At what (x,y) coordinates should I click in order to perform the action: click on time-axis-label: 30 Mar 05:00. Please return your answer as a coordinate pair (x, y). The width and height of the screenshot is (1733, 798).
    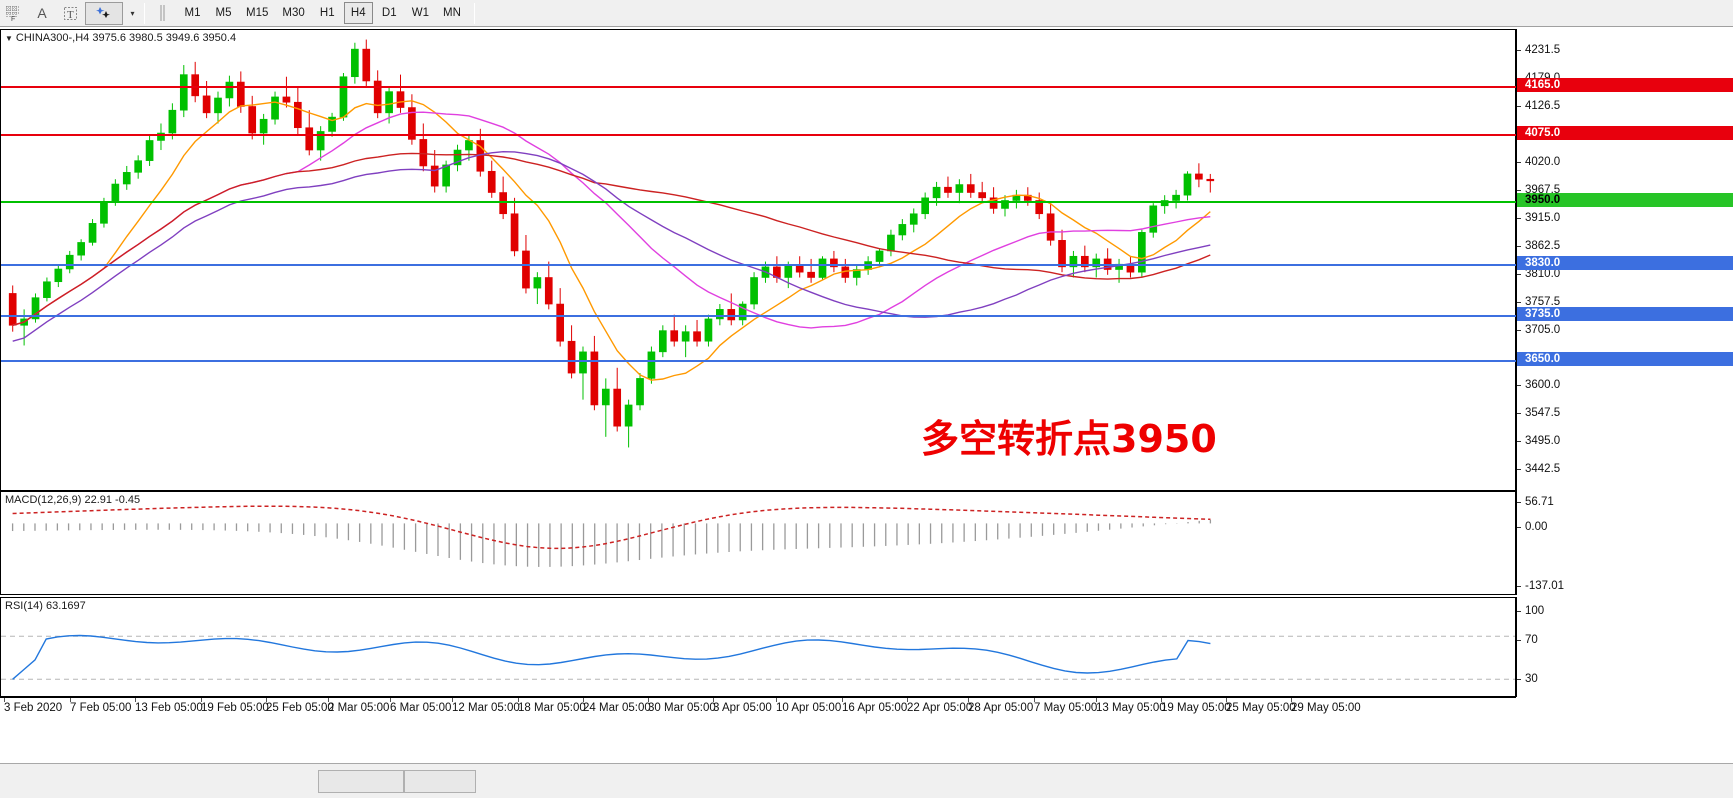
    Looking at the image, I should click on (682, 708).